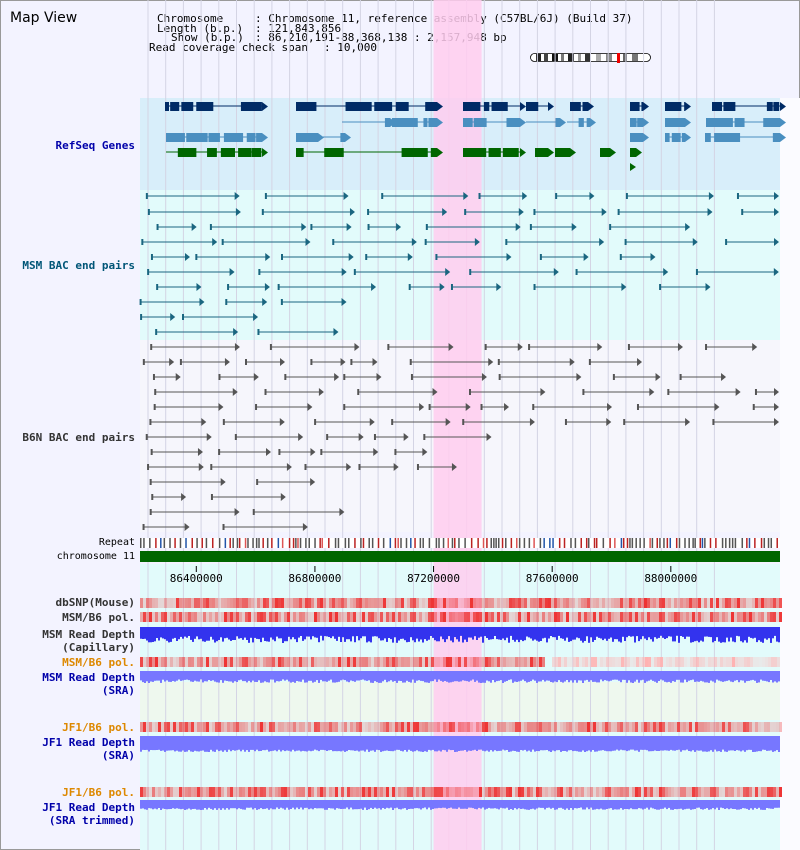 The height and width of the screenshot is (850, 800). What do you see at coordinates (95, 145) in the screenshot?
I see `track-label-refseq-genes: RefSeq Genes` at bounding box center [95, 145].